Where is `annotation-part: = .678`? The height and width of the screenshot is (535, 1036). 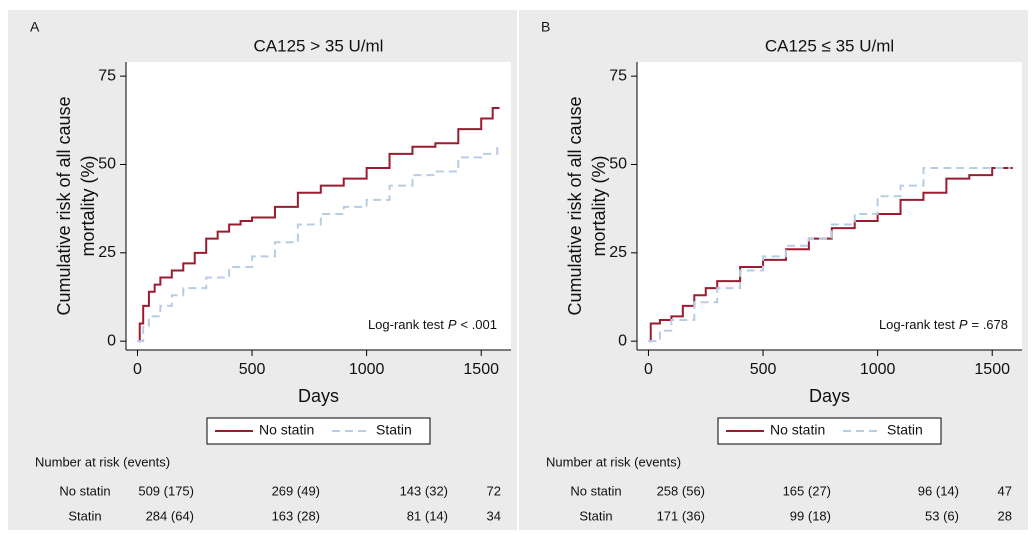
annotation-part: = .678 is located at coordinates (989, 324).